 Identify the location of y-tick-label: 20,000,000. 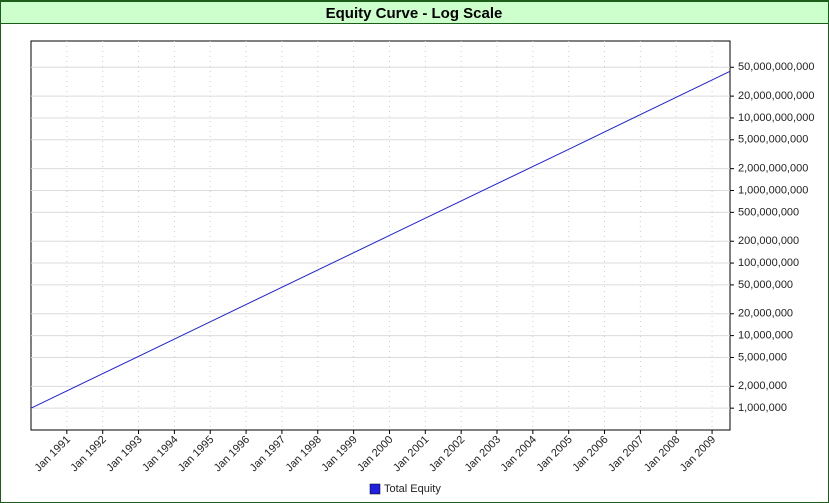
(765, 314).